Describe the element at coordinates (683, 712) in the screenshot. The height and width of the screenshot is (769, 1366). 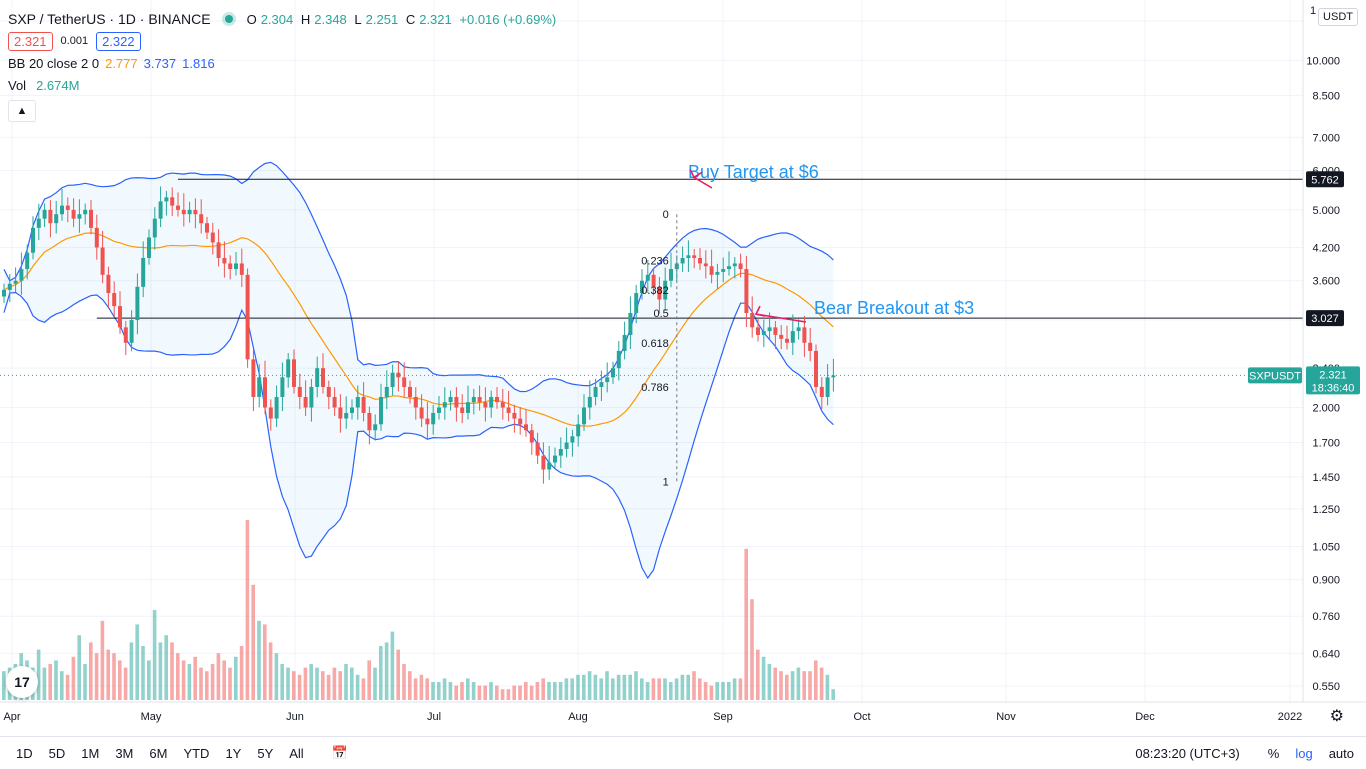
I see `time-axis: Apr May Jun Jul Aug Sep Oct Nov Dec 2022` at that location.